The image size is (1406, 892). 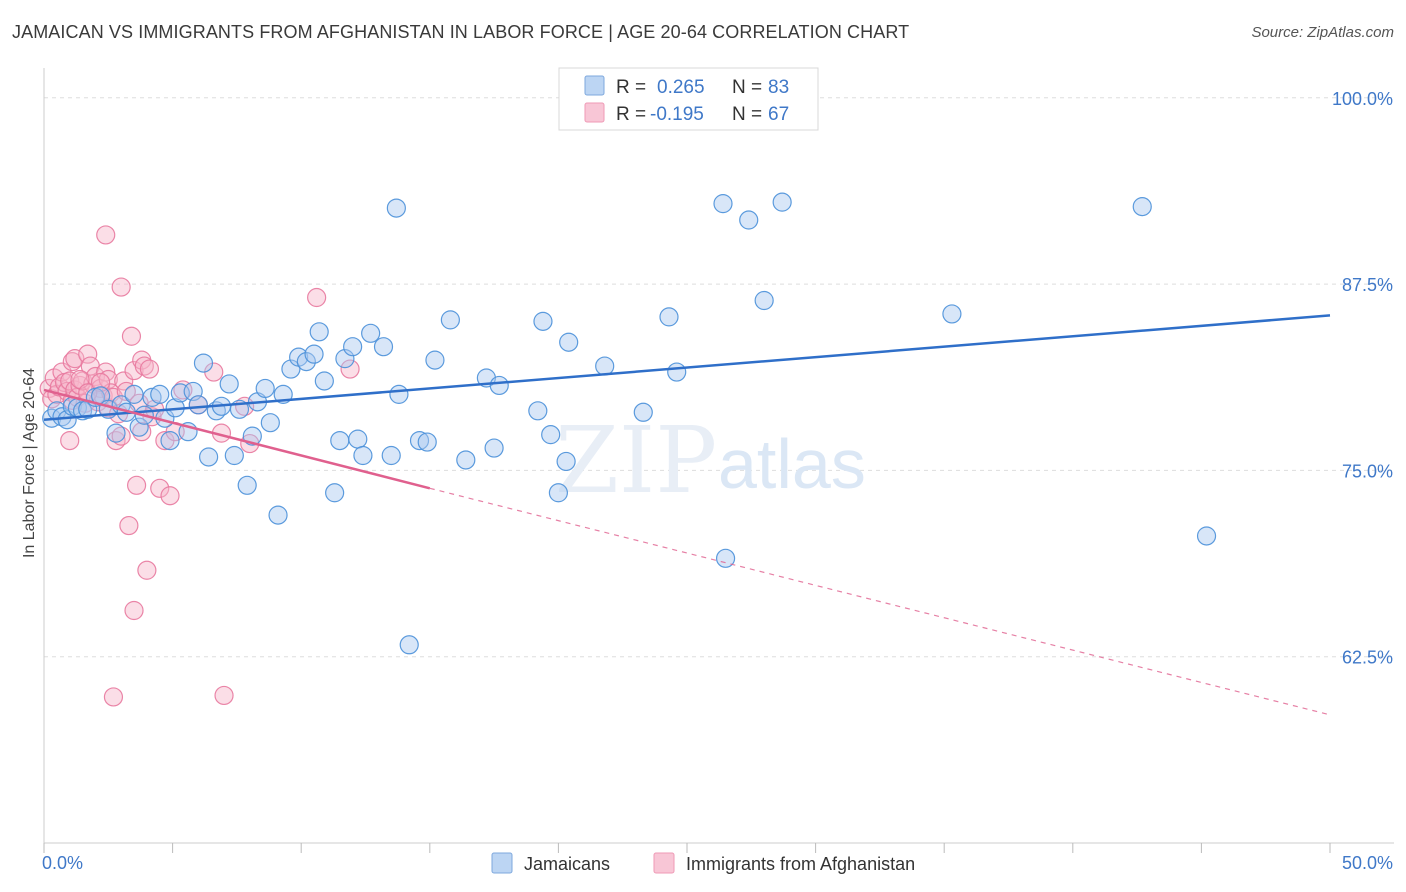 What do you see at coordinates (800, 864) in the screenshot?
I see `legend-label-afghanistan: Immigrants from Afghanistan` at bounding box center [800, 864].